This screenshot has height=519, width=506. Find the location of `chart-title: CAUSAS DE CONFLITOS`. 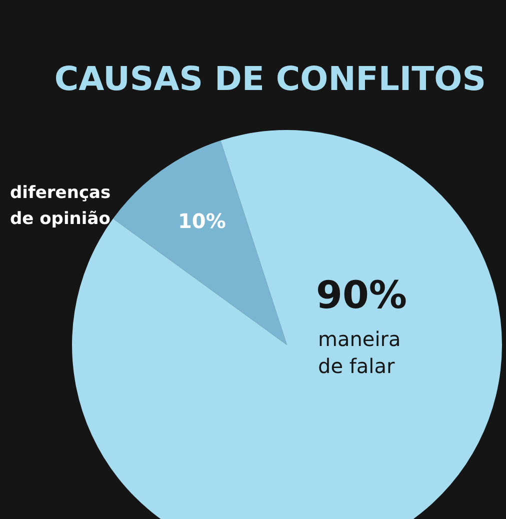

chart-title: CAUSAS DE CONFLITOS is located at coordinates (270, 78).